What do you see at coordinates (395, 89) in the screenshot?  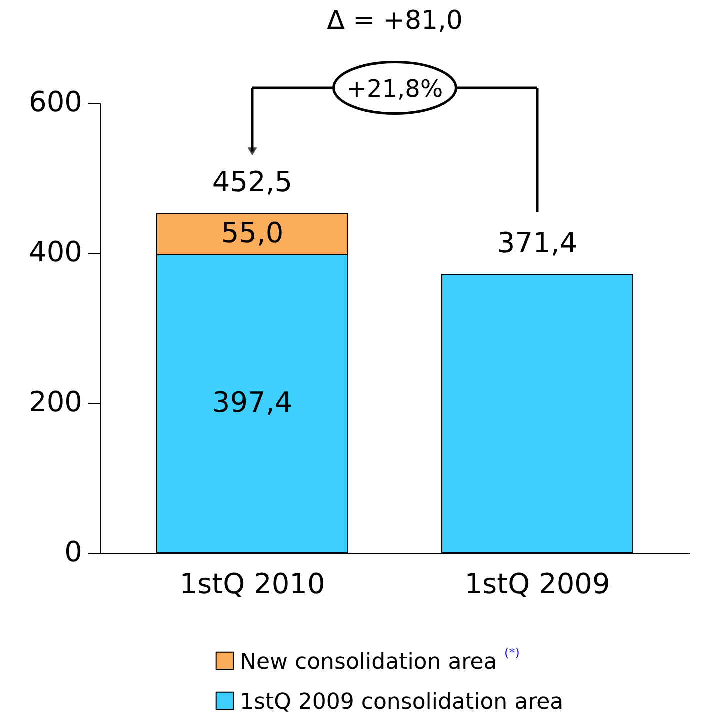 I see `text: +21,8%` at bounding box center [395, 89].